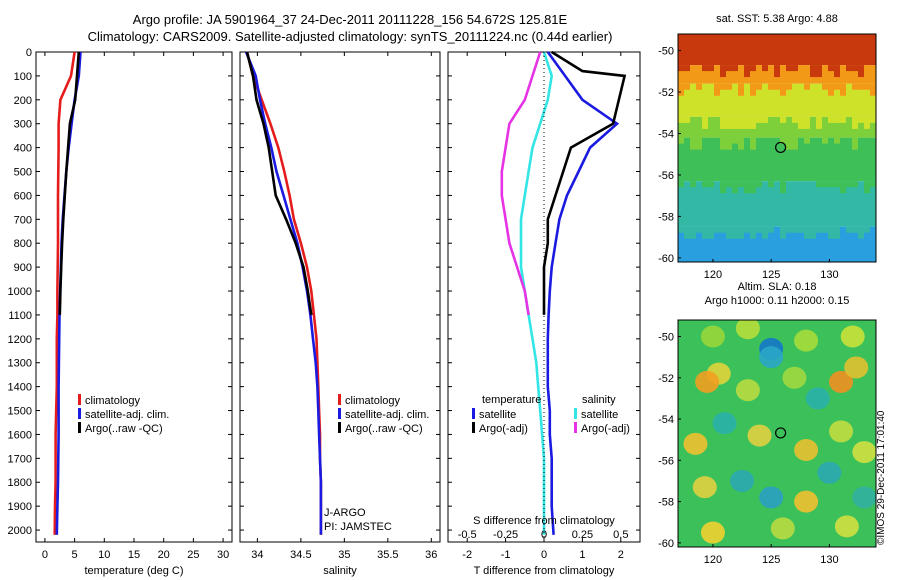 The width and height of the screenshot is (900, 580). I want to click on depth-tick-label: 1300, so click(20, 364).